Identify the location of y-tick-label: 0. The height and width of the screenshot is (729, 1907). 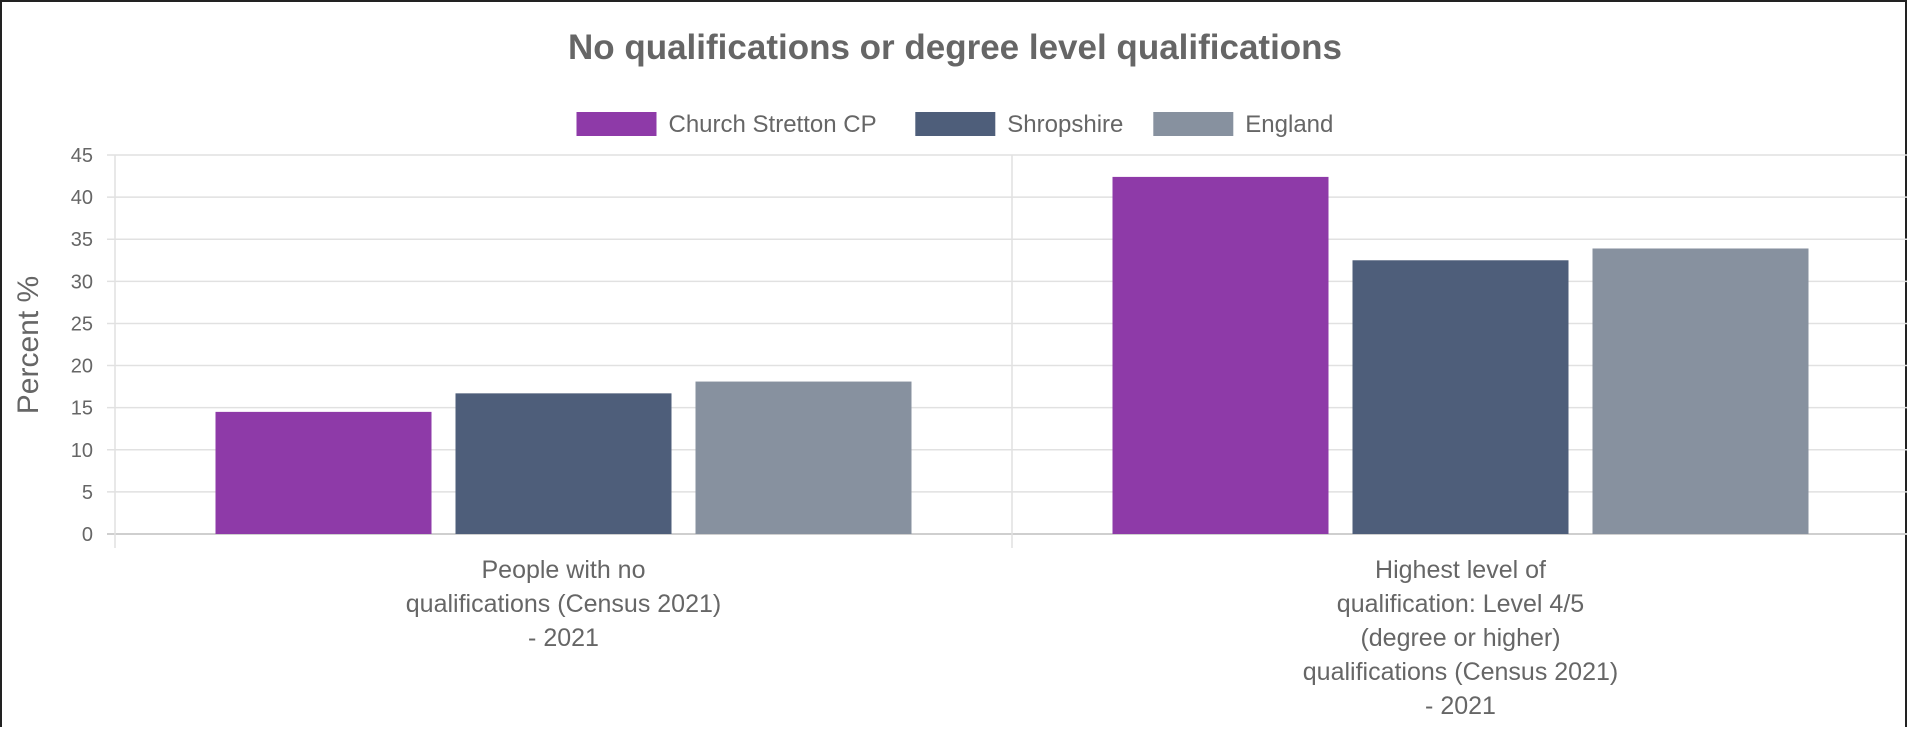
(87, 535).